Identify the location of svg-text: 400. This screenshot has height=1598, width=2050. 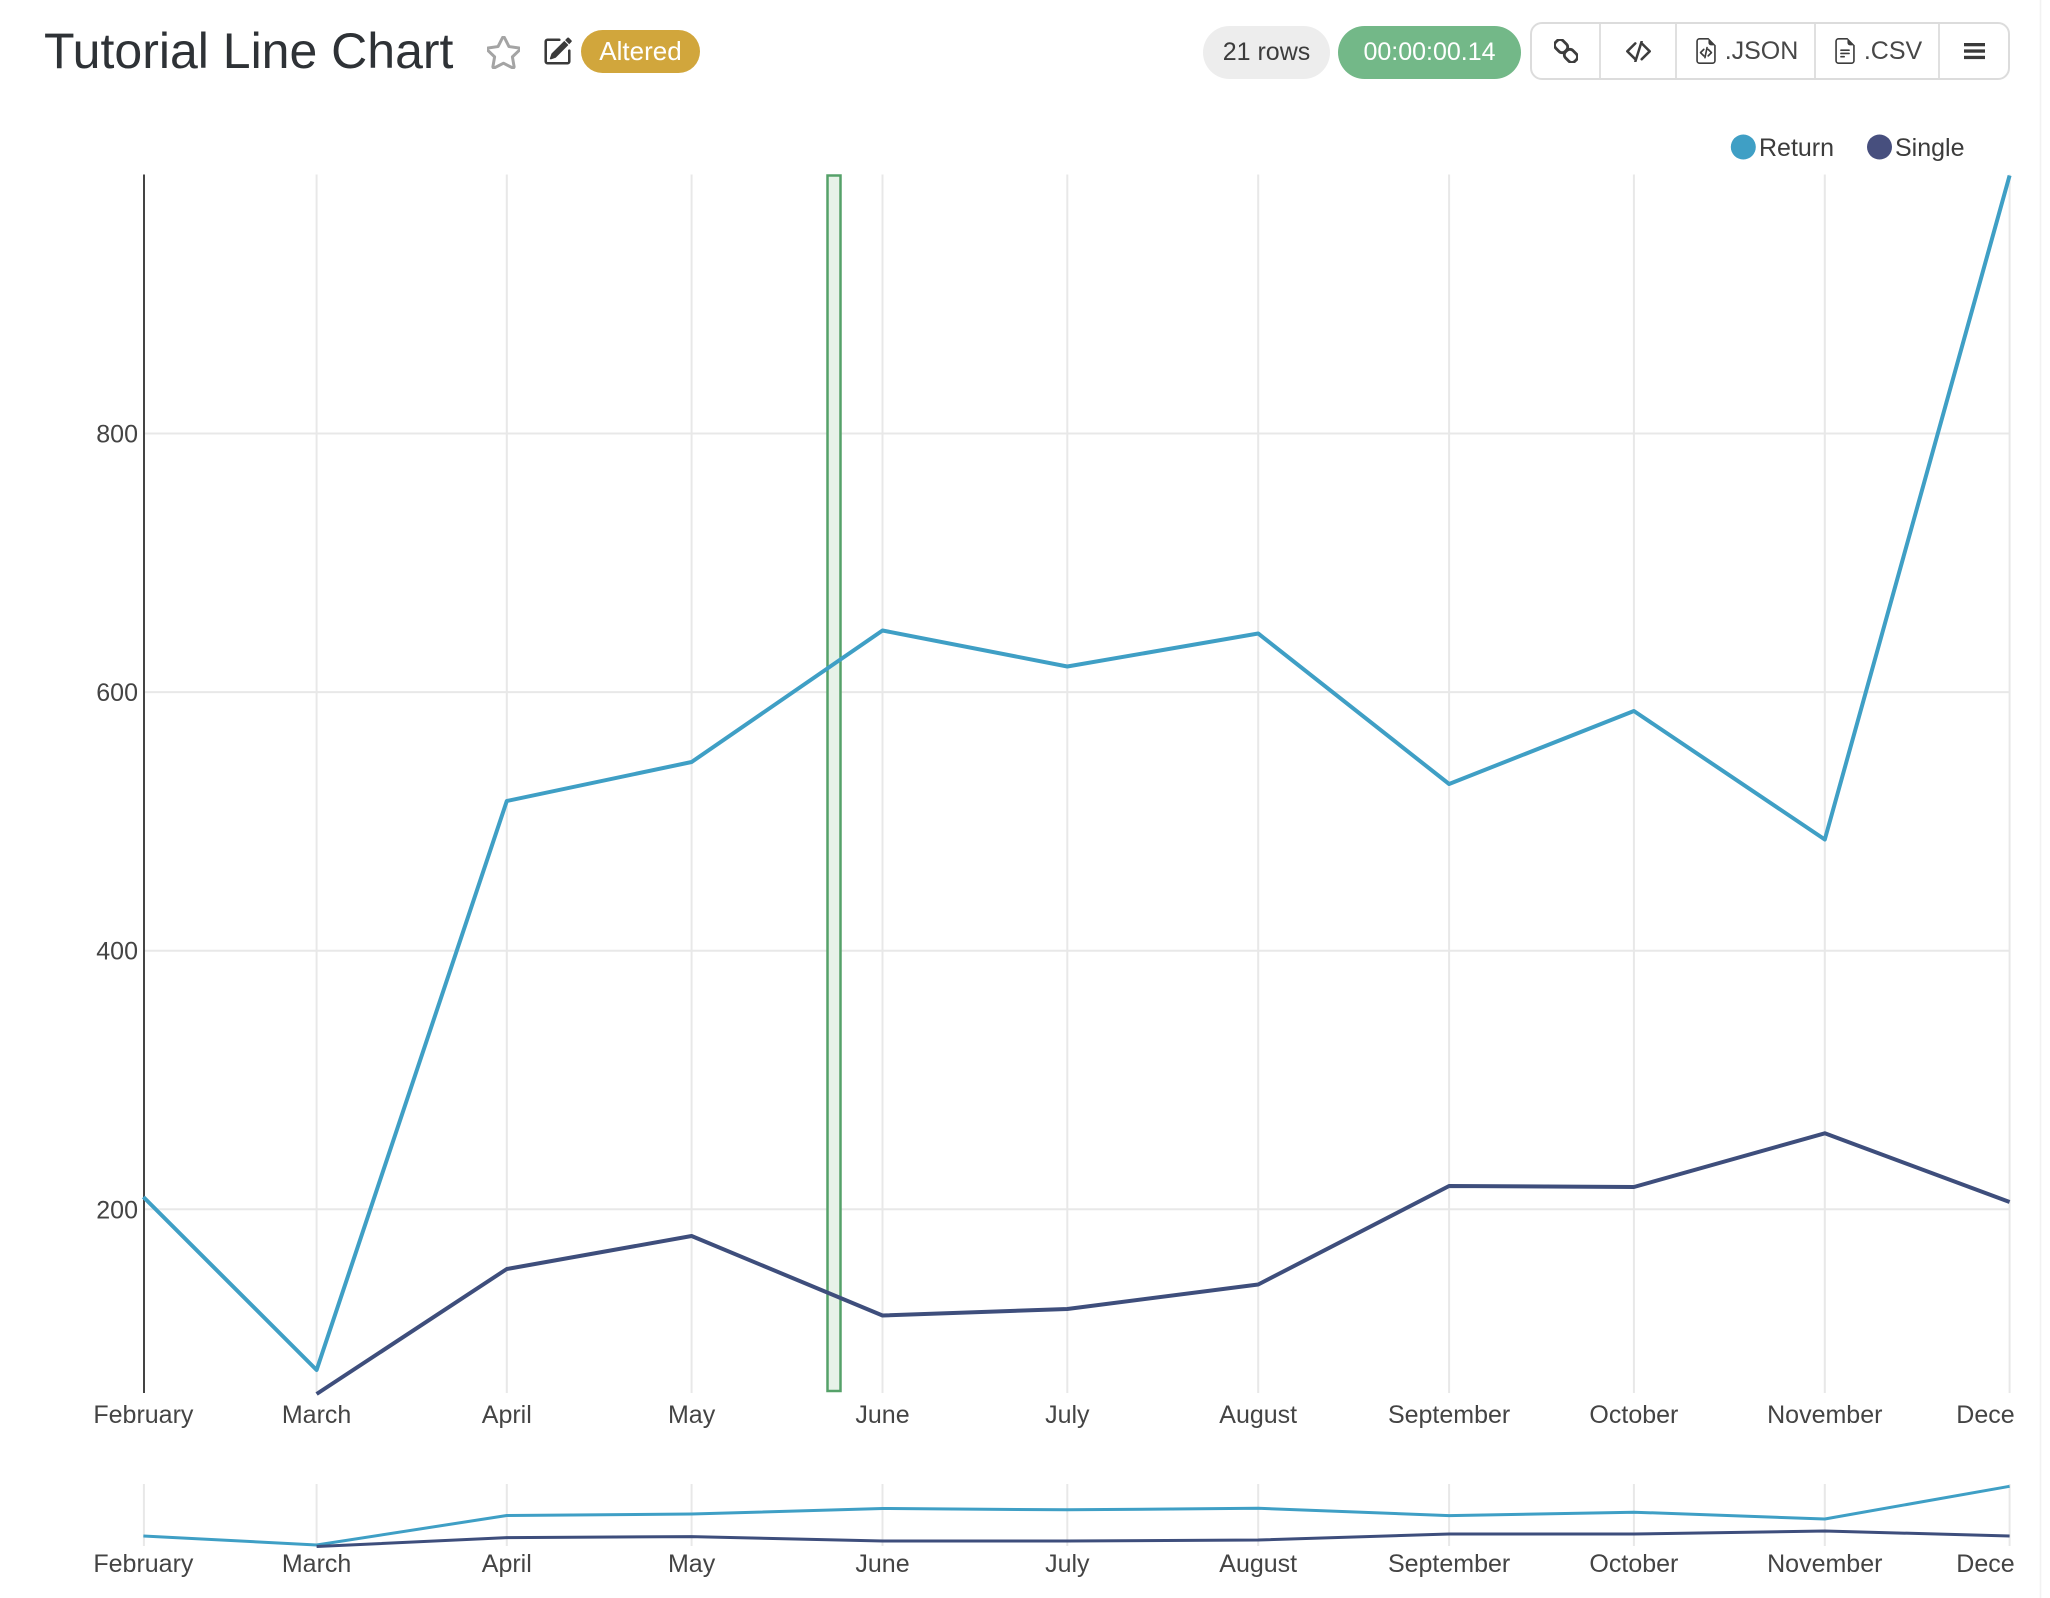
(117, 952).